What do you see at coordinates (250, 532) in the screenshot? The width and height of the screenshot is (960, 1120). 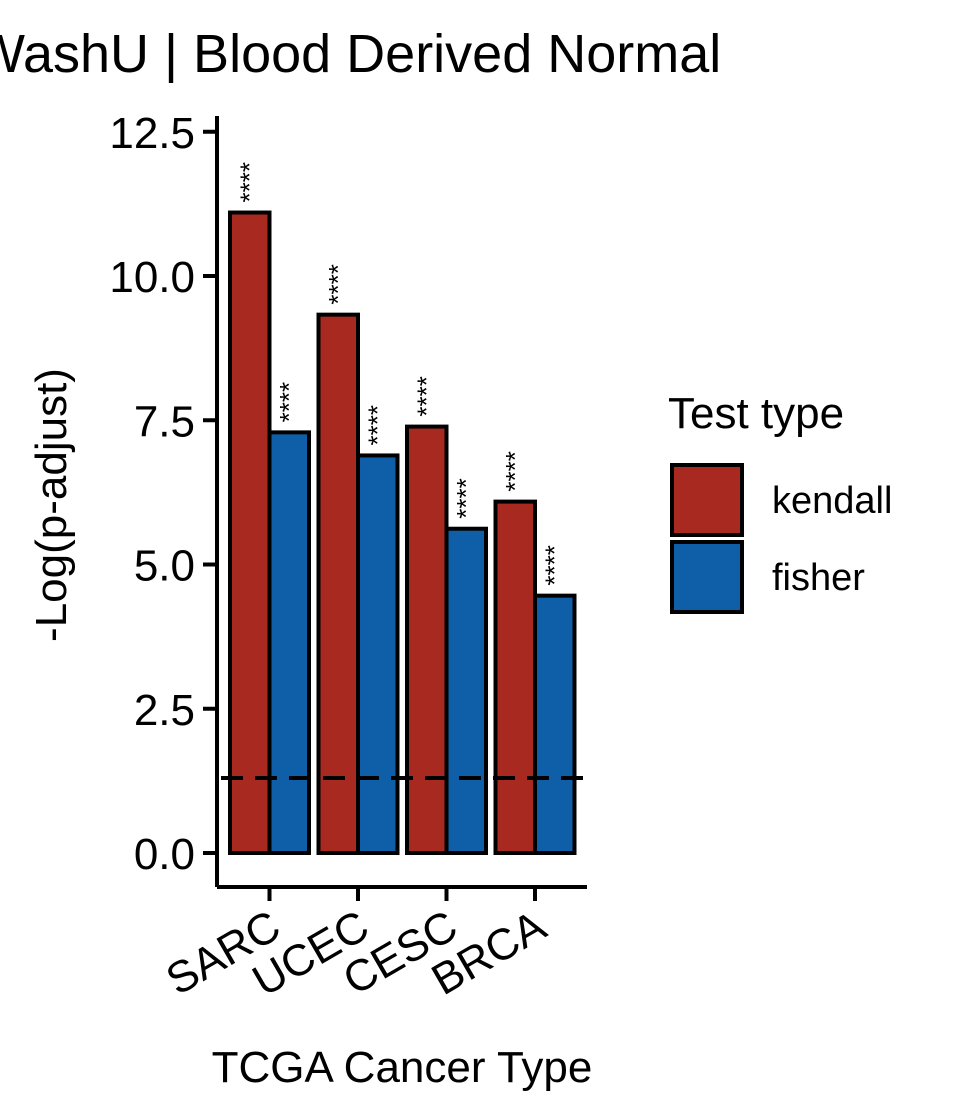 I see `bar-kendall-sarc` at bounding box center [250, 532].